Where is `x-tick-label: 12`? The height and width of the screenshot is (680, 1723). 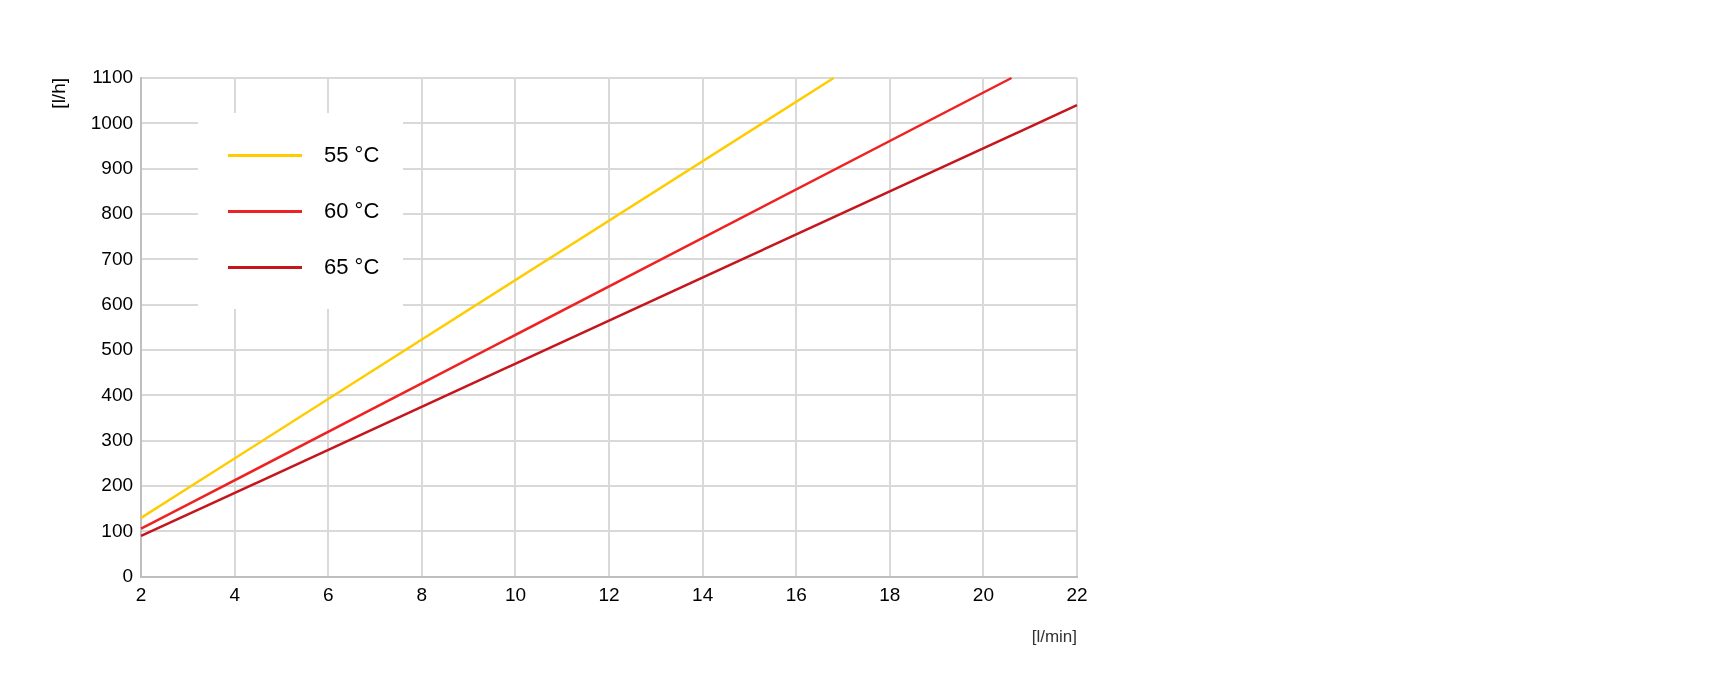
x-tick-label: 12 is located at coordinates (609, 595).